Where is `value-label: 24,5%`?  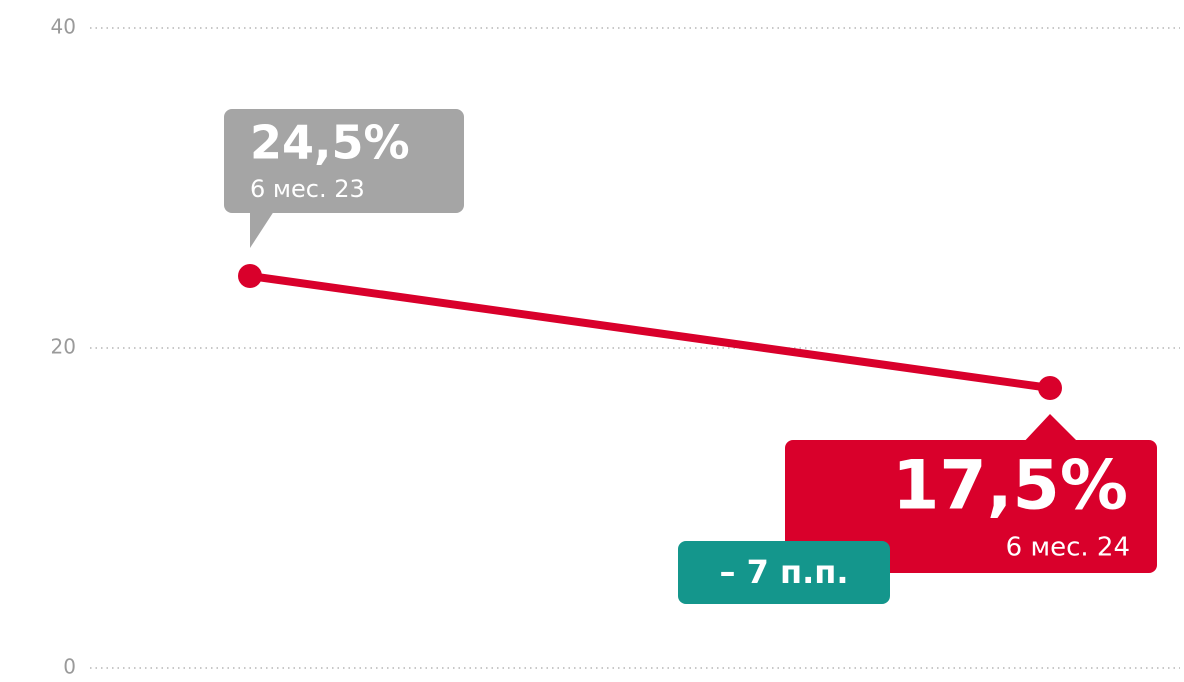
value-label: 24,5% is located at coordinates (330, 143).